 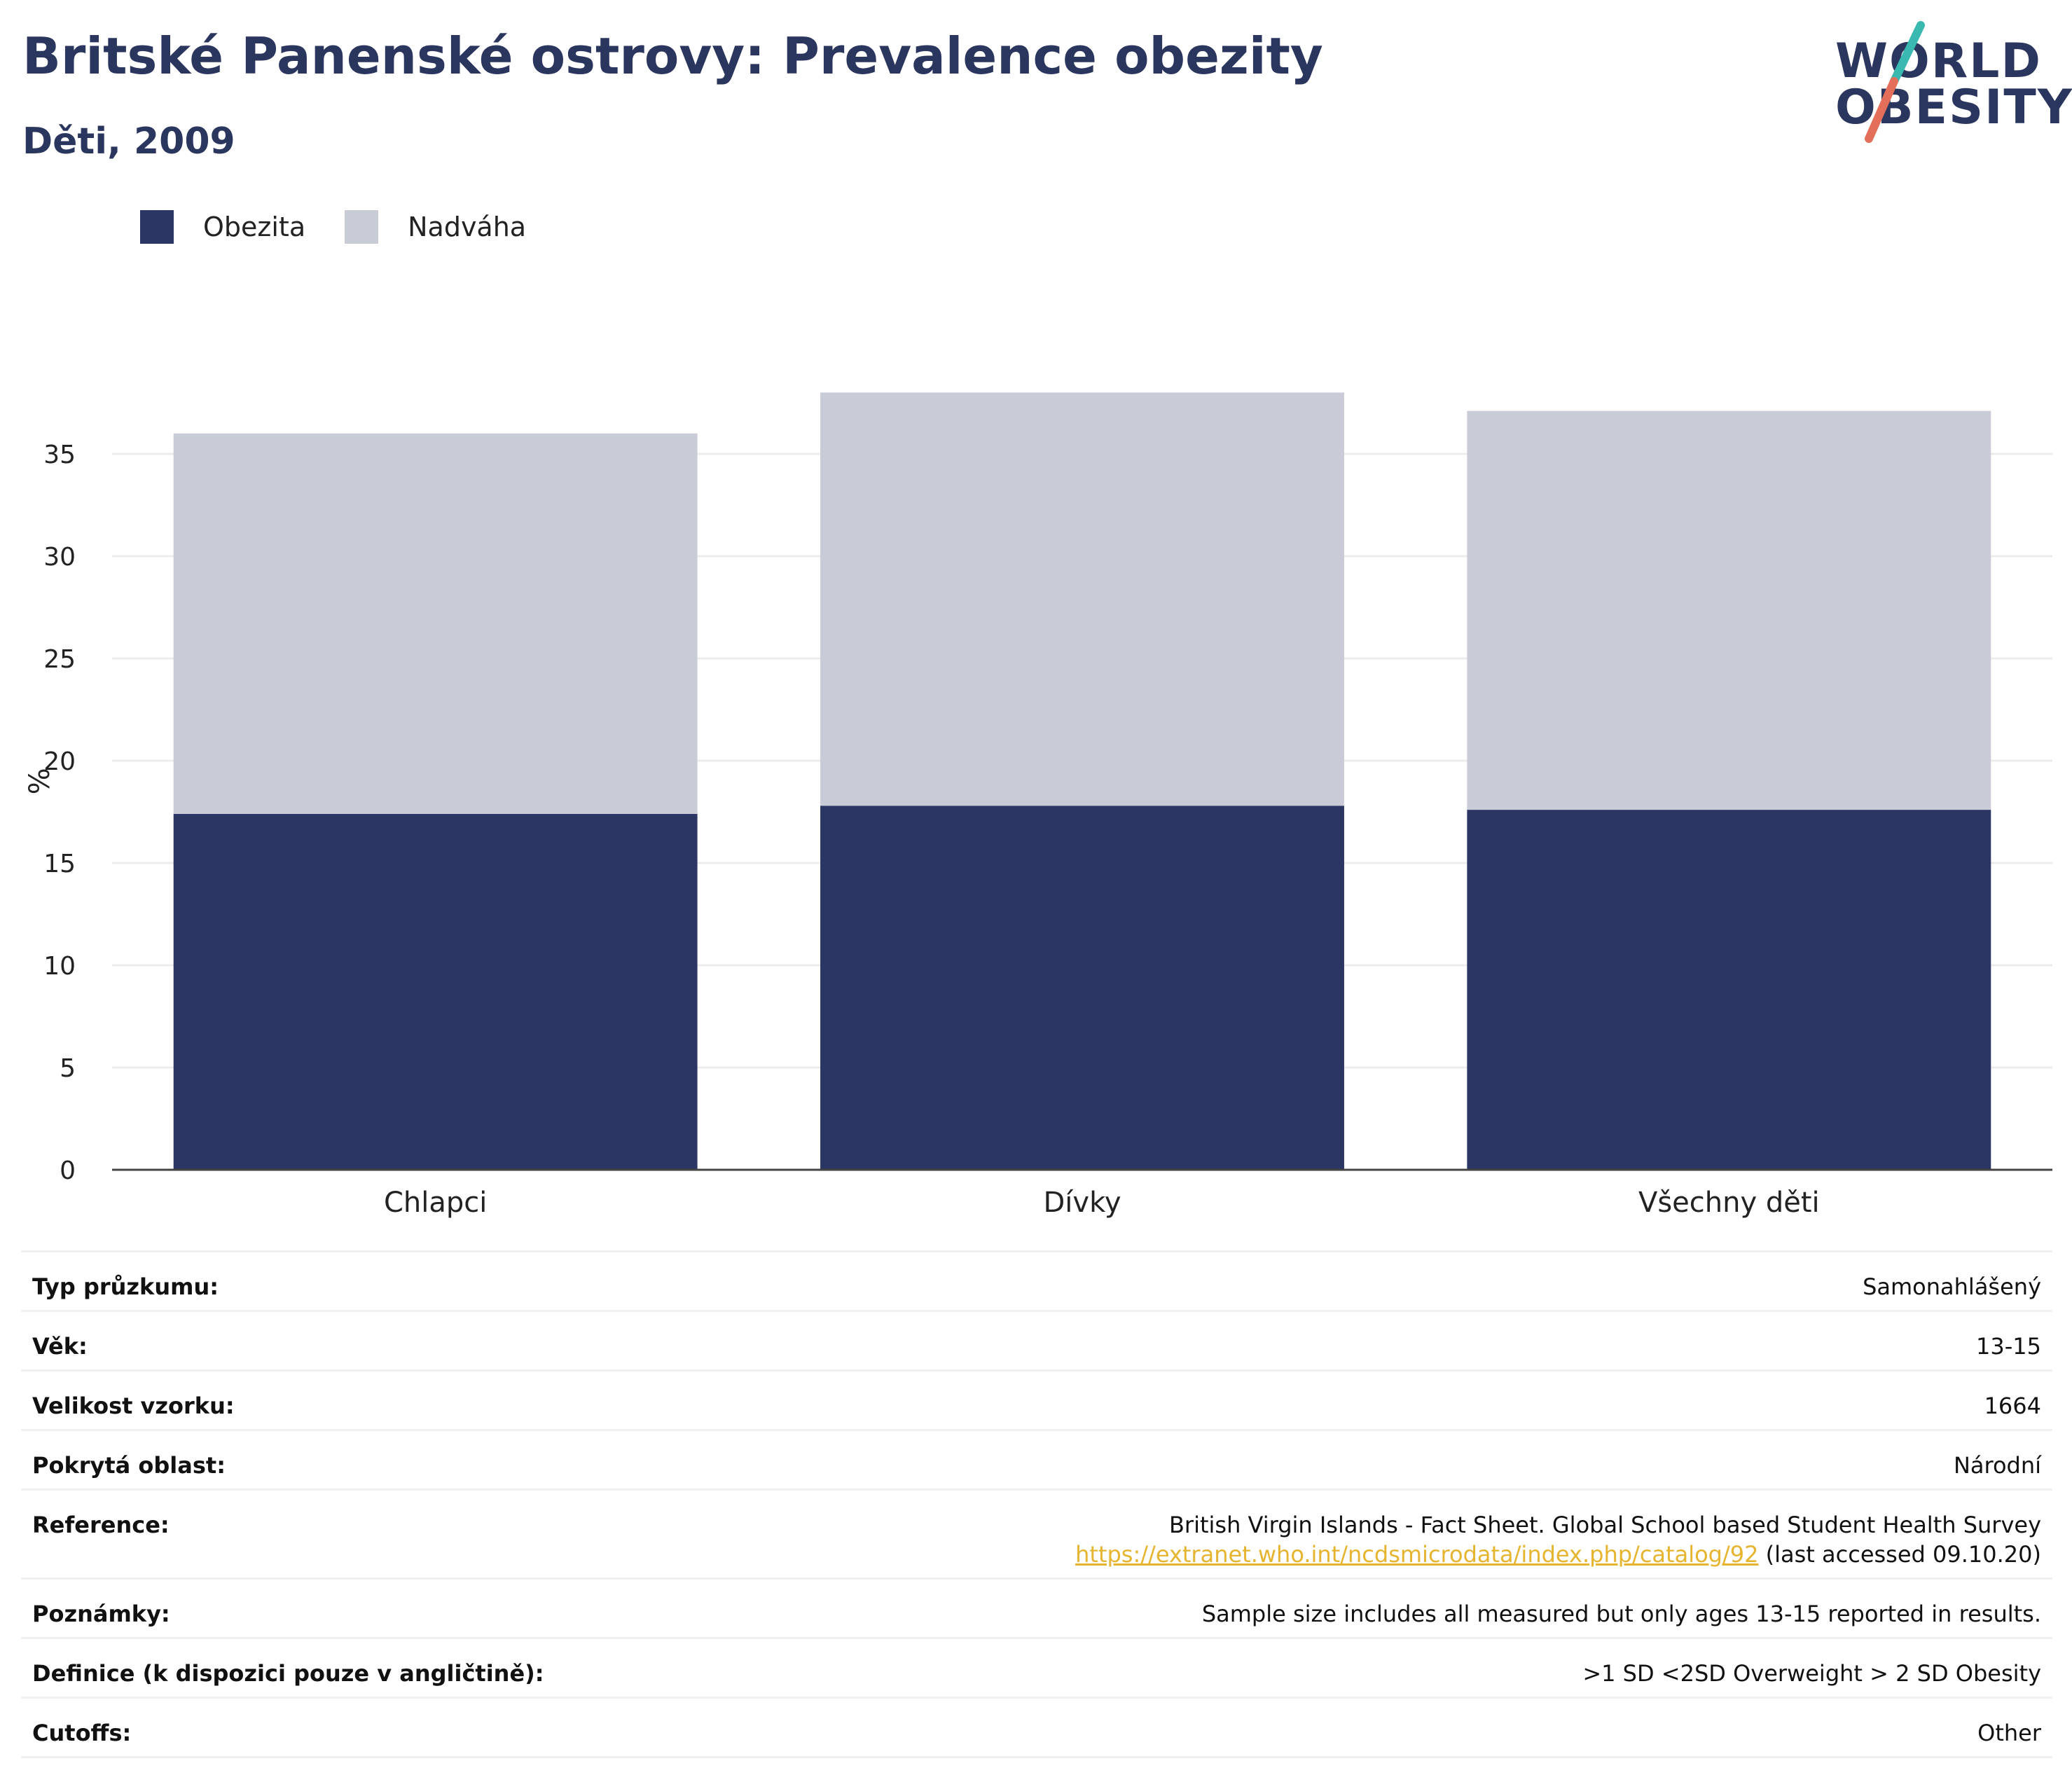 I want to click on info-value: Samonahlášený, so click(x=1393, y=1280).